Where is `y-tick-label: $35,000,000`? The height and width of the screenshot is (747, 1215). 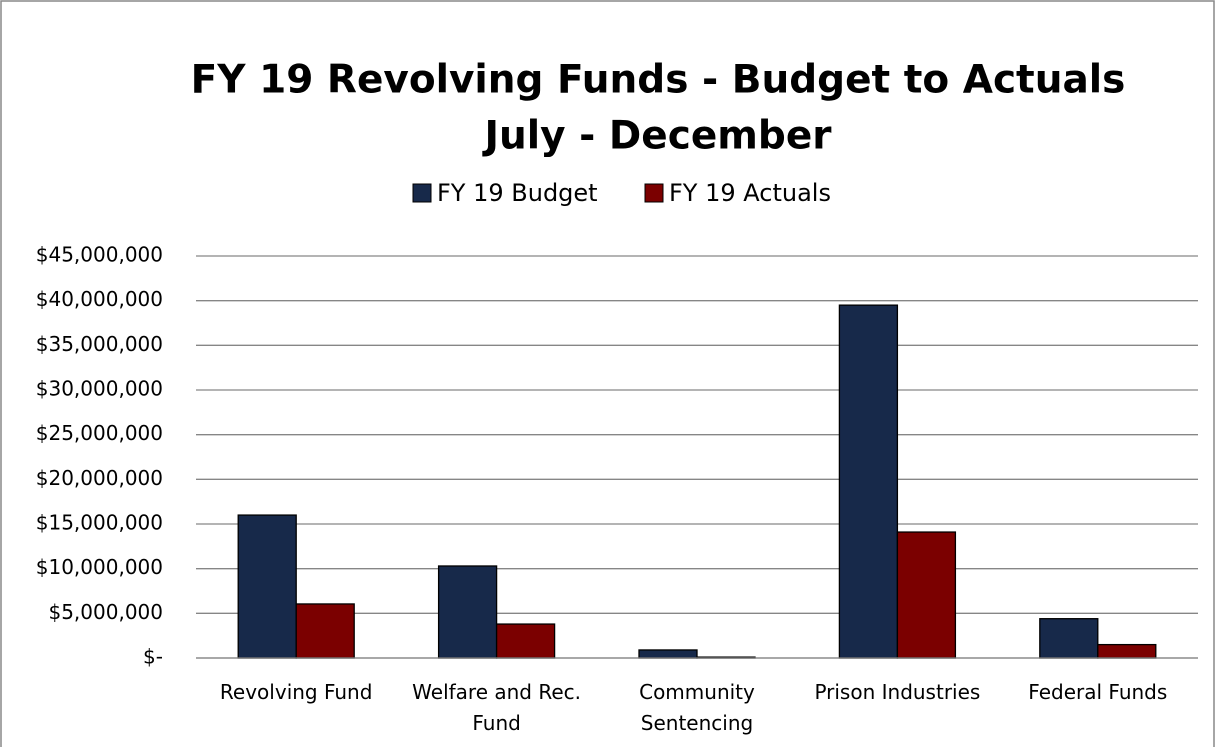
y-tick-label: $35,000,000 is located at coordinates (99, 344).